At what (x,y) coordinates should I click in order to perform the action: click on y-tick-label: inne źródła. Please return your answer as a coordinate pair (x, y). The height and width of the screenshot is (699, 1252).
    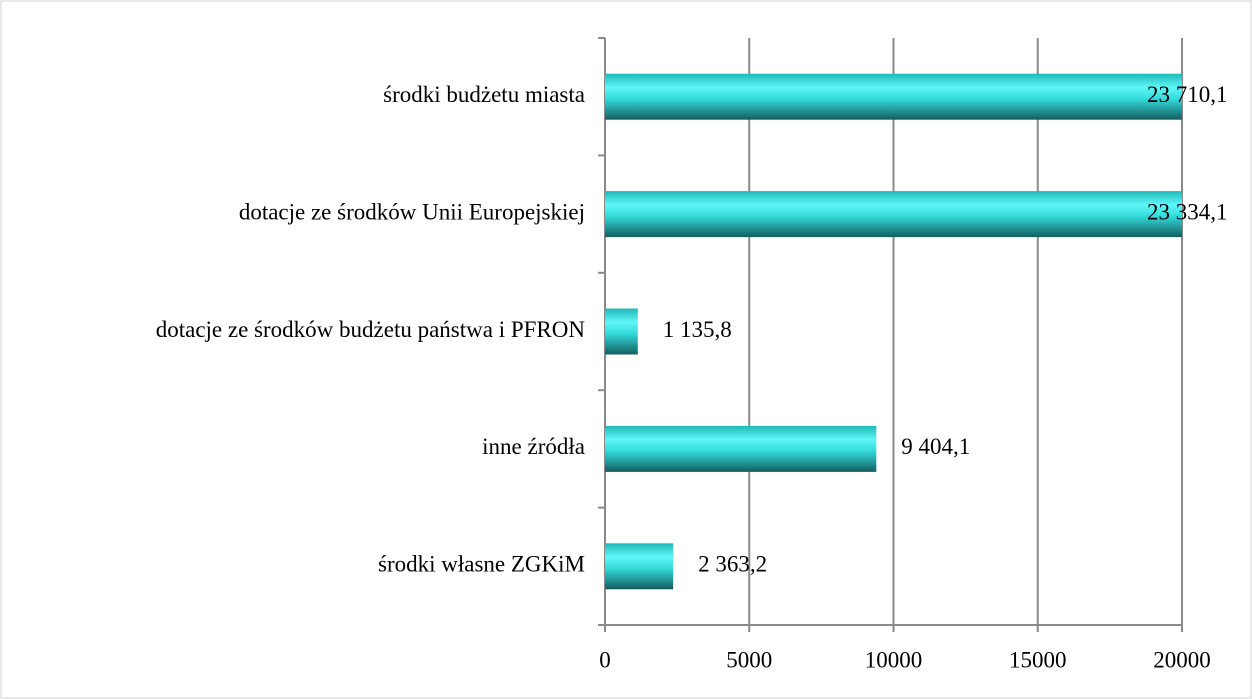
    Looking at the image, I should click on (533, 446).